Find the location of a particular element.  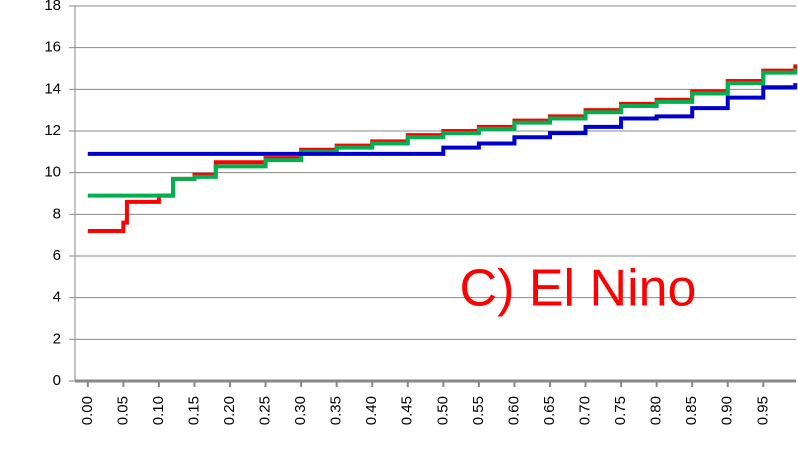

x-tick-label: 0.65 is located at coordinates (549, 410).